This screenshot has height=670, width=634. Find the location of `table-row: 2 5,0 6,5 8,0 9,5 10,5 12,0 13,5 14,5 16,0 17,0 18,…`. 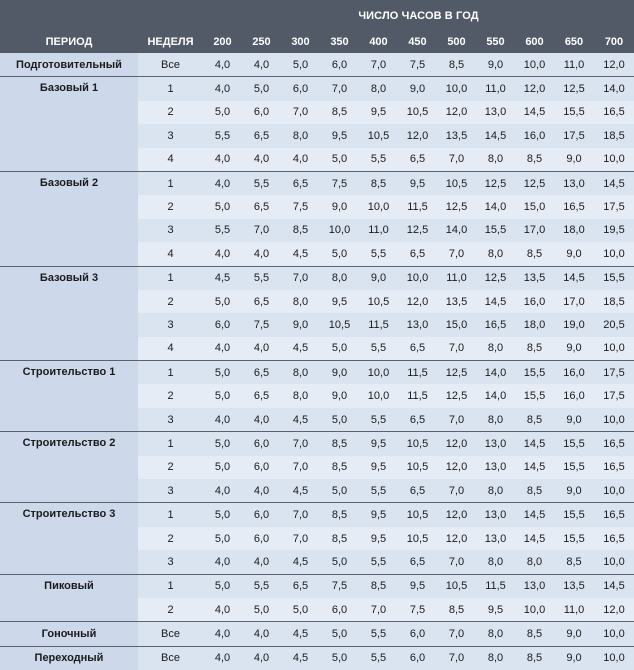

table-row: 2 5,0 6,5 8,0 9,5 10,5 12,0 13,5 14,5 16,0 17,0 18,… is located at coordinates (317, 301).